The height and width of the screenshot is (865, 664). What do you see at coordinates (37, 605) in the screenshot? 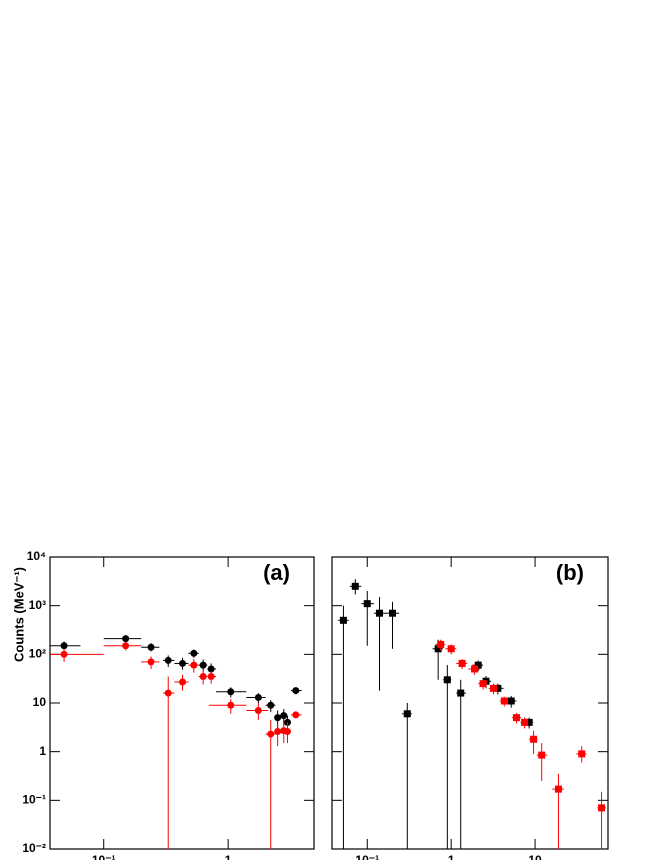
I see `y-tick-label: 10³` at bounding box center [37, 605].